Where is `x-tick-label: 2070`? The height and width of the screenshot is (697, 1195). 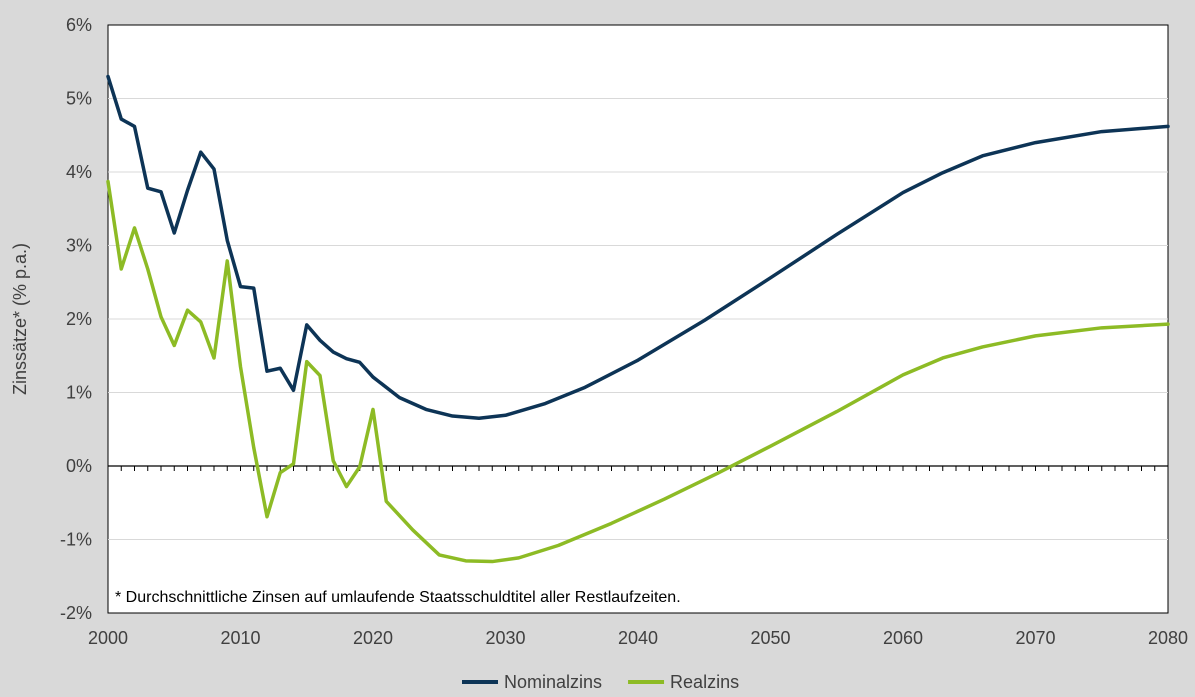
x-tick-label: 2070 is located at coordinates (1035, 638).